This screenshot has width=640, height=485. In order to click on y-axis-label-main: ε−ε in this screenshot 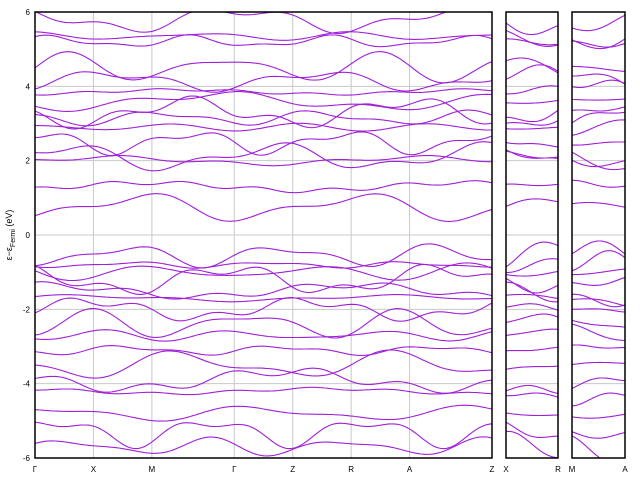, I will do `click(9, 253)`.